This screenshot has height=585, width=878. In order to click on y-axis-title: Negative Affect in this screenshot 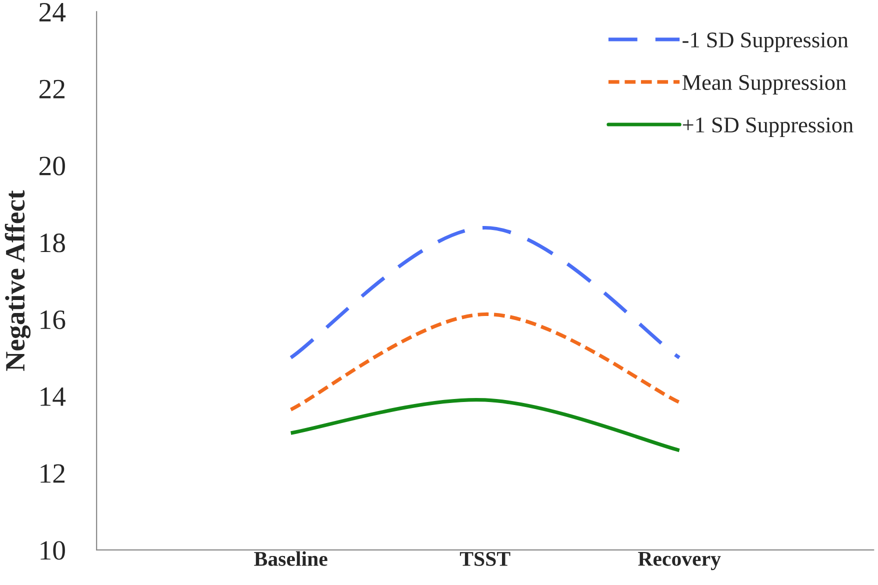, I will do `click(17, 280)`.